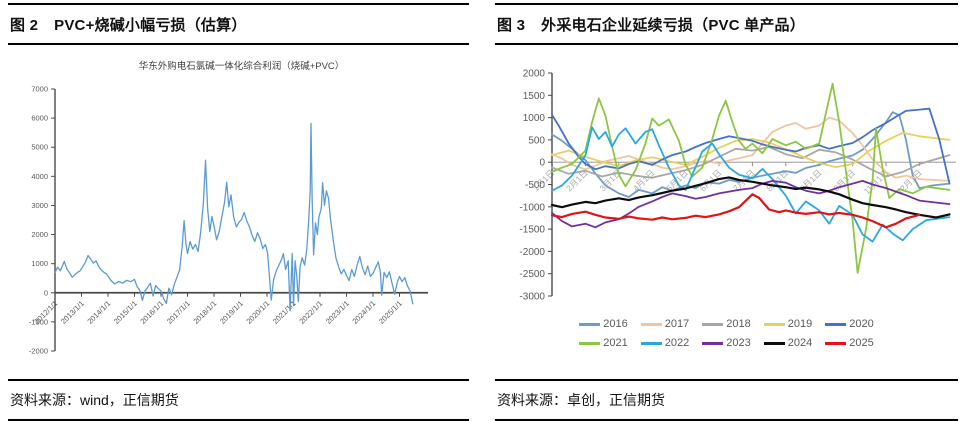 Image resolution: width=966 pixels, height=421 pixels. I want to click on svg-text: -2500, so click(532, 274).